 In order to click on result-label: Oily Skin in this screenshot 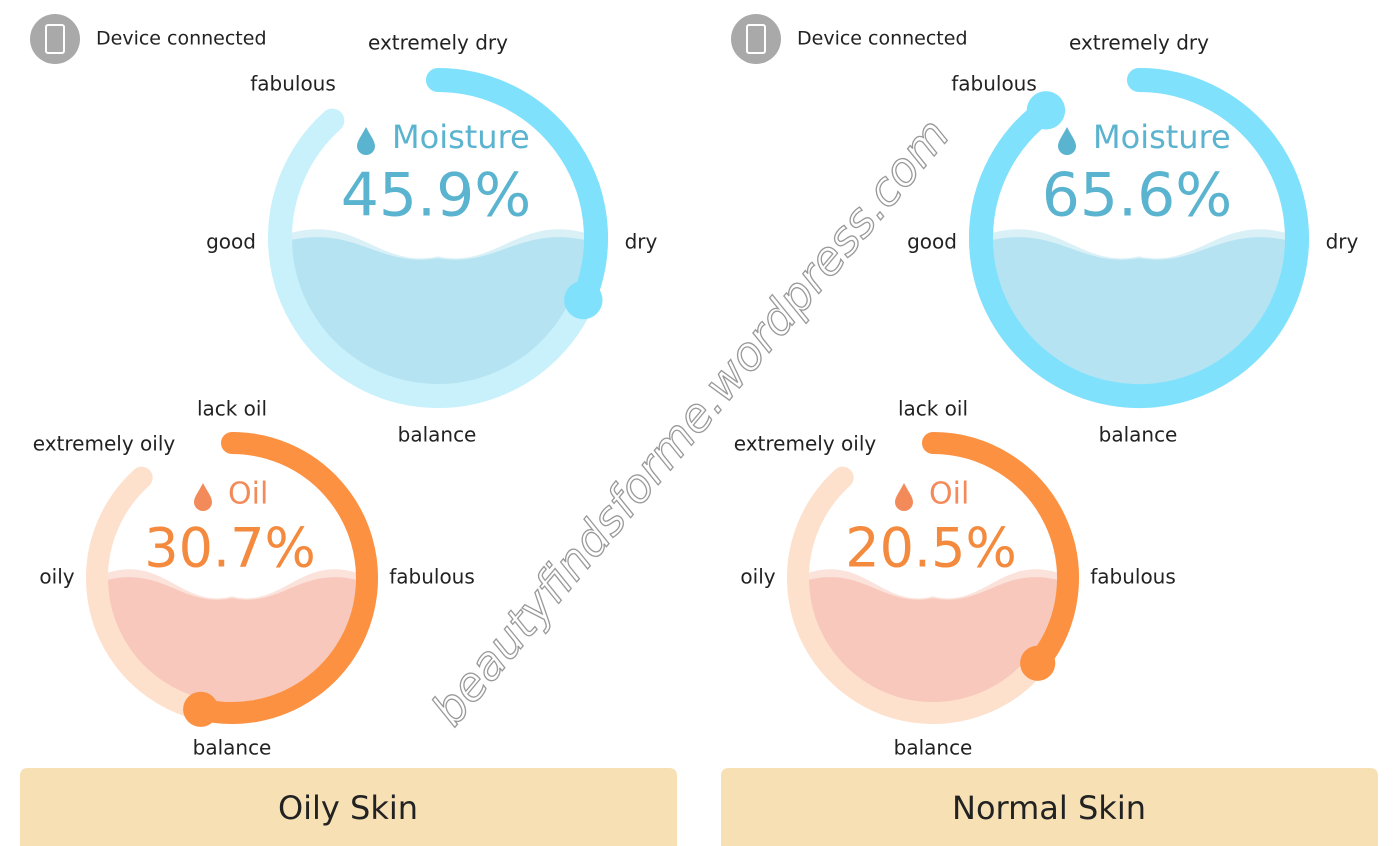, I will do `click(348, 808)`.